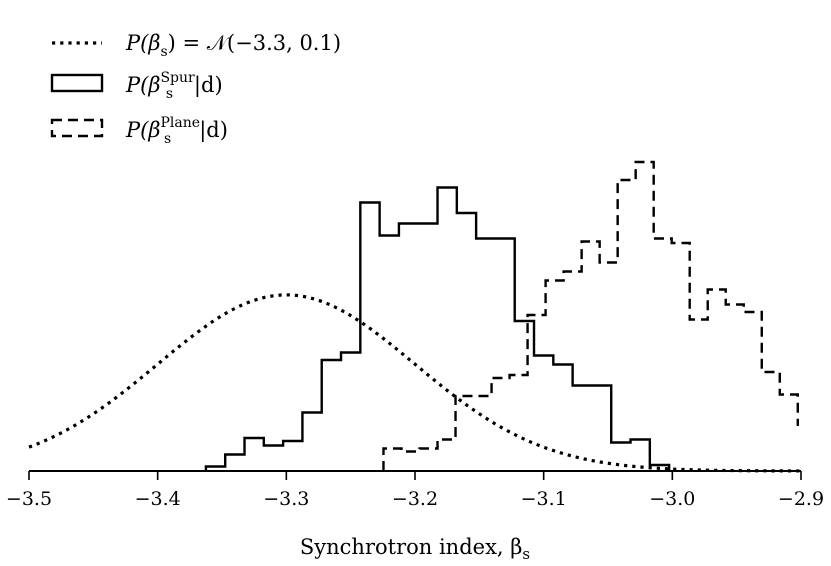  What do you see at coordinates (158, 499) in the screenshot?
I see `x-tick-label: −3.4` at bounding box center [158, 499].